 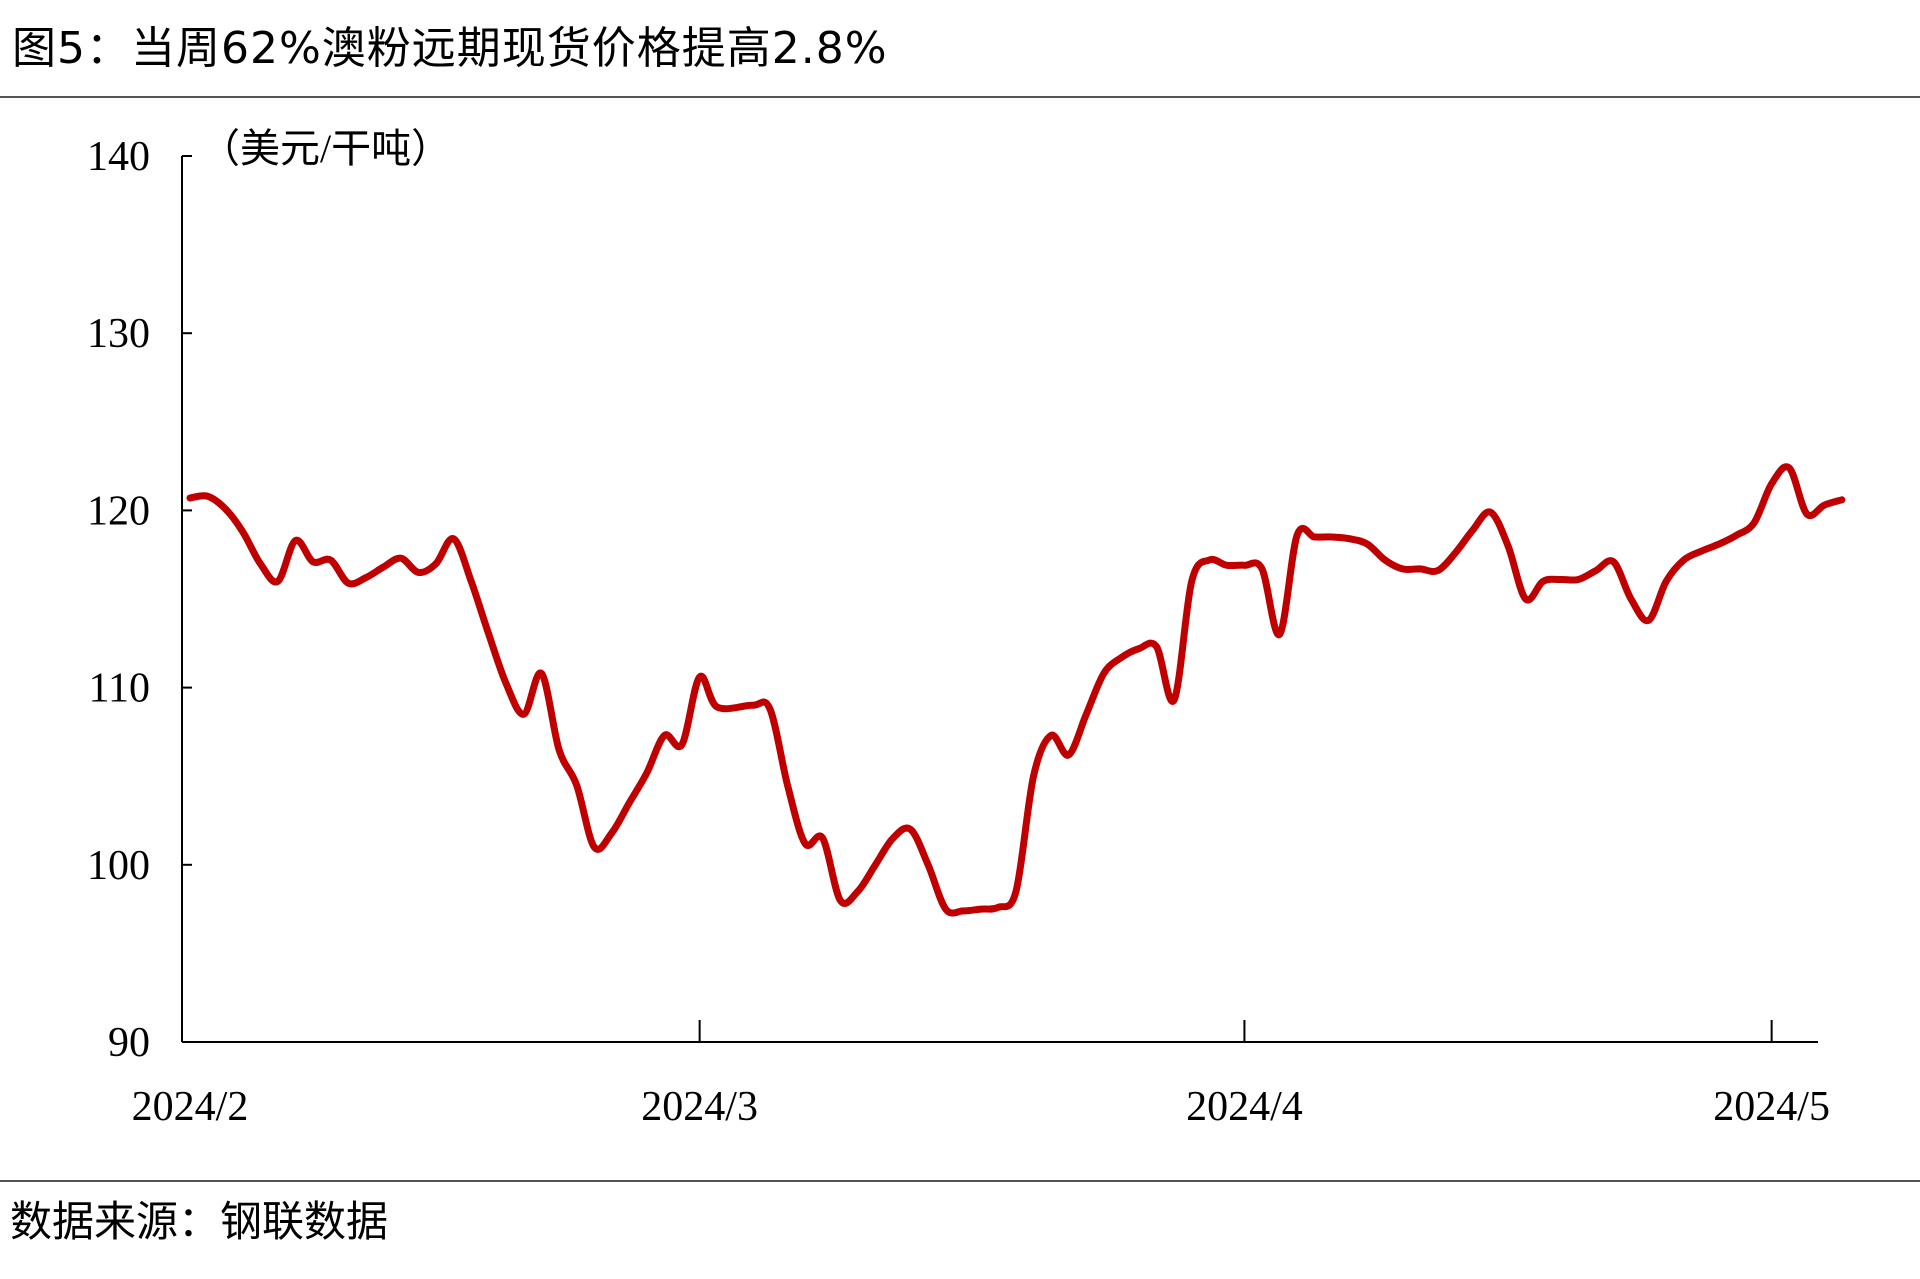 What do you see at coordinates (118, 157) in the screenshot?
I see `y-tick-label: 140` at bounding box center [118, 157].